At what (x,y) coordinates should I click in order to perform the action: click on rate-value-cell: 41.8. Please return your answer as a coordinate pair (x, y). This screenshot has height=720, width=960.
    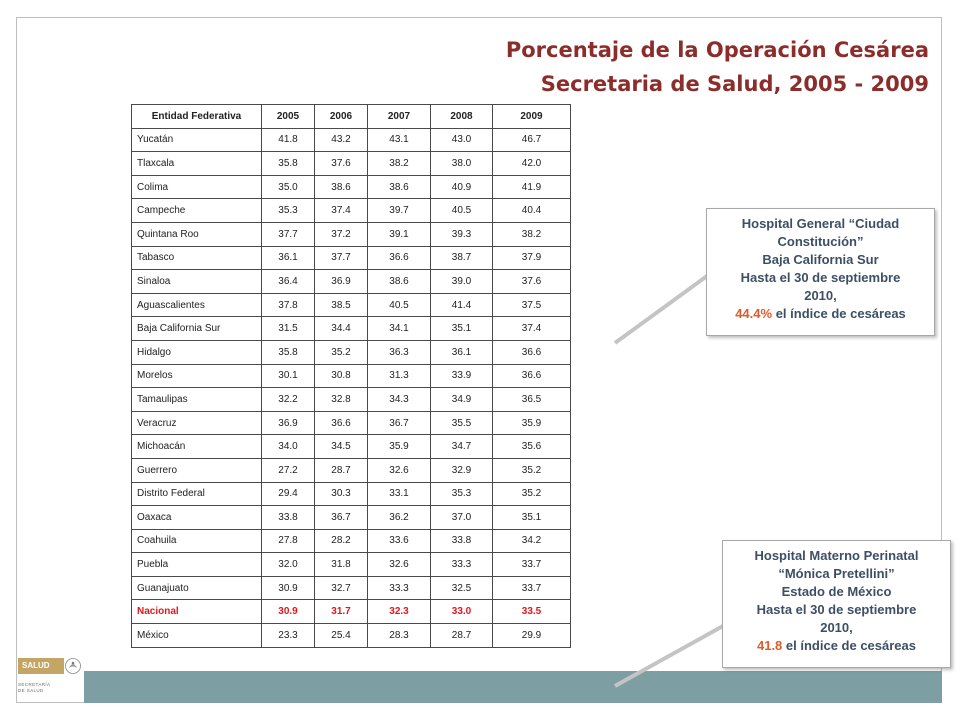
    Looking at the image, I should click on (288, 140).